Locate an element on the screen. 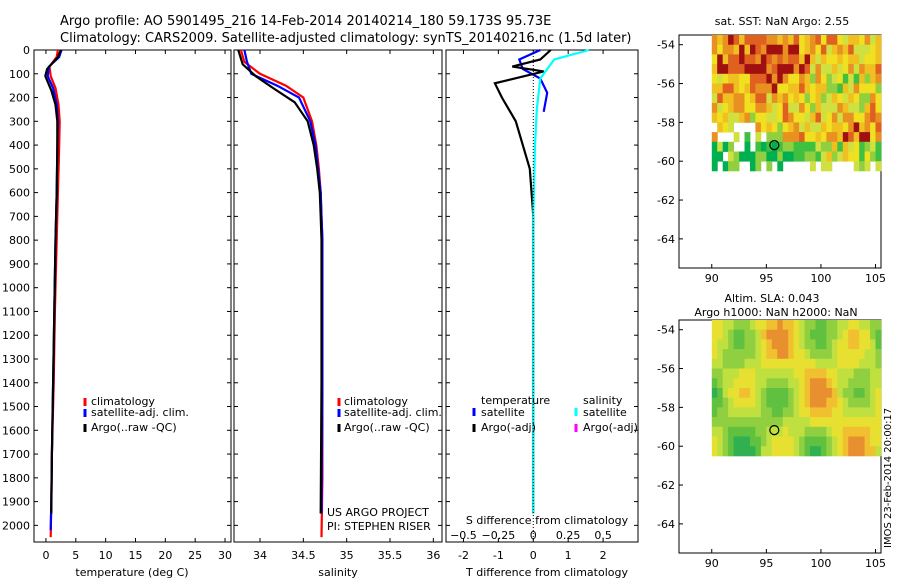  legend-t-satellite: satellite is located at coordinates (503, 412).